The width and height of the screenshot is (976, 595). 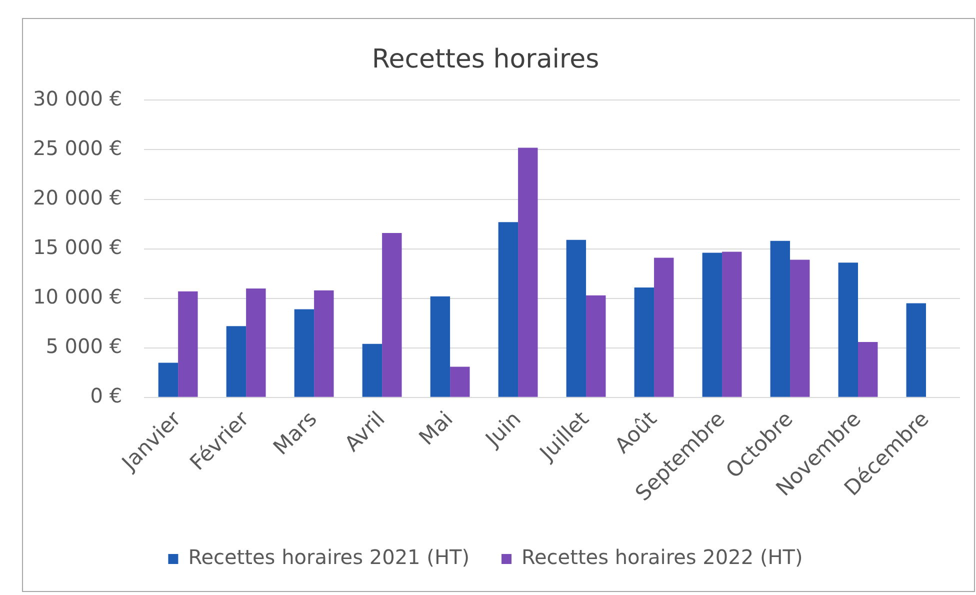 What do you see at coordinates (77, 148) in the screenshot?
I see `y-tick-label: 25 000 €` at bounding box center [77, 148].